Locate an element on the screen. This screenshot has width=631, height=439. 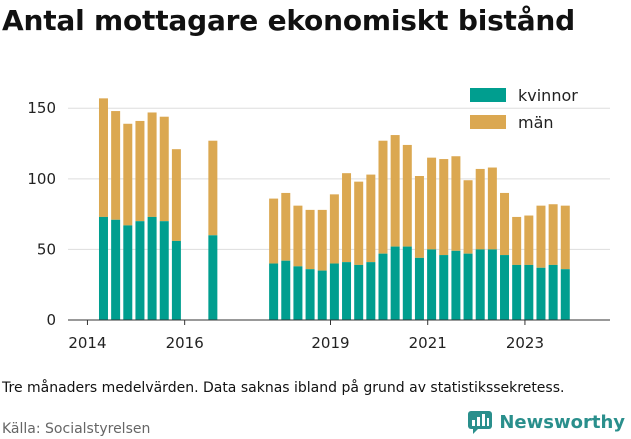
source-text: Källa: Socialstyrelsen is located at coordinates (76, 429).